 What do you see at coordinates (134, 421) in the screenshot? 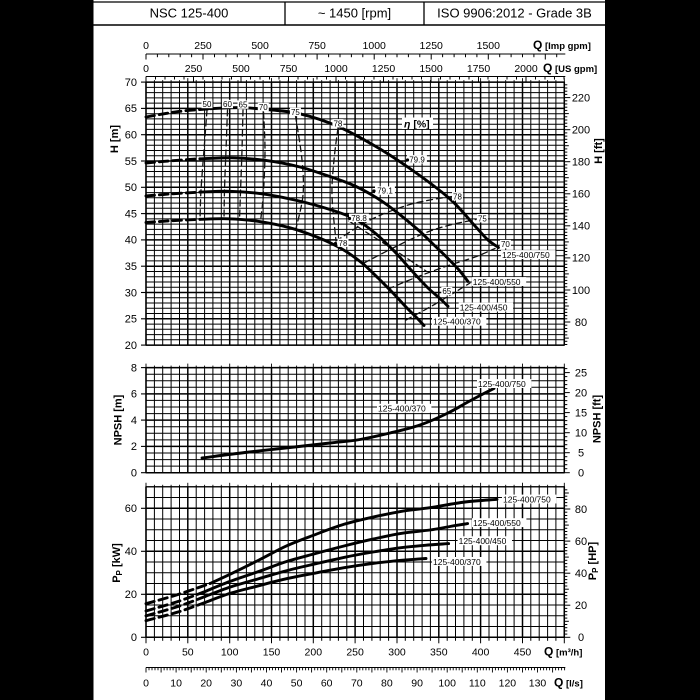
I see `svg-text: 4` at bounding box center [134, 421].